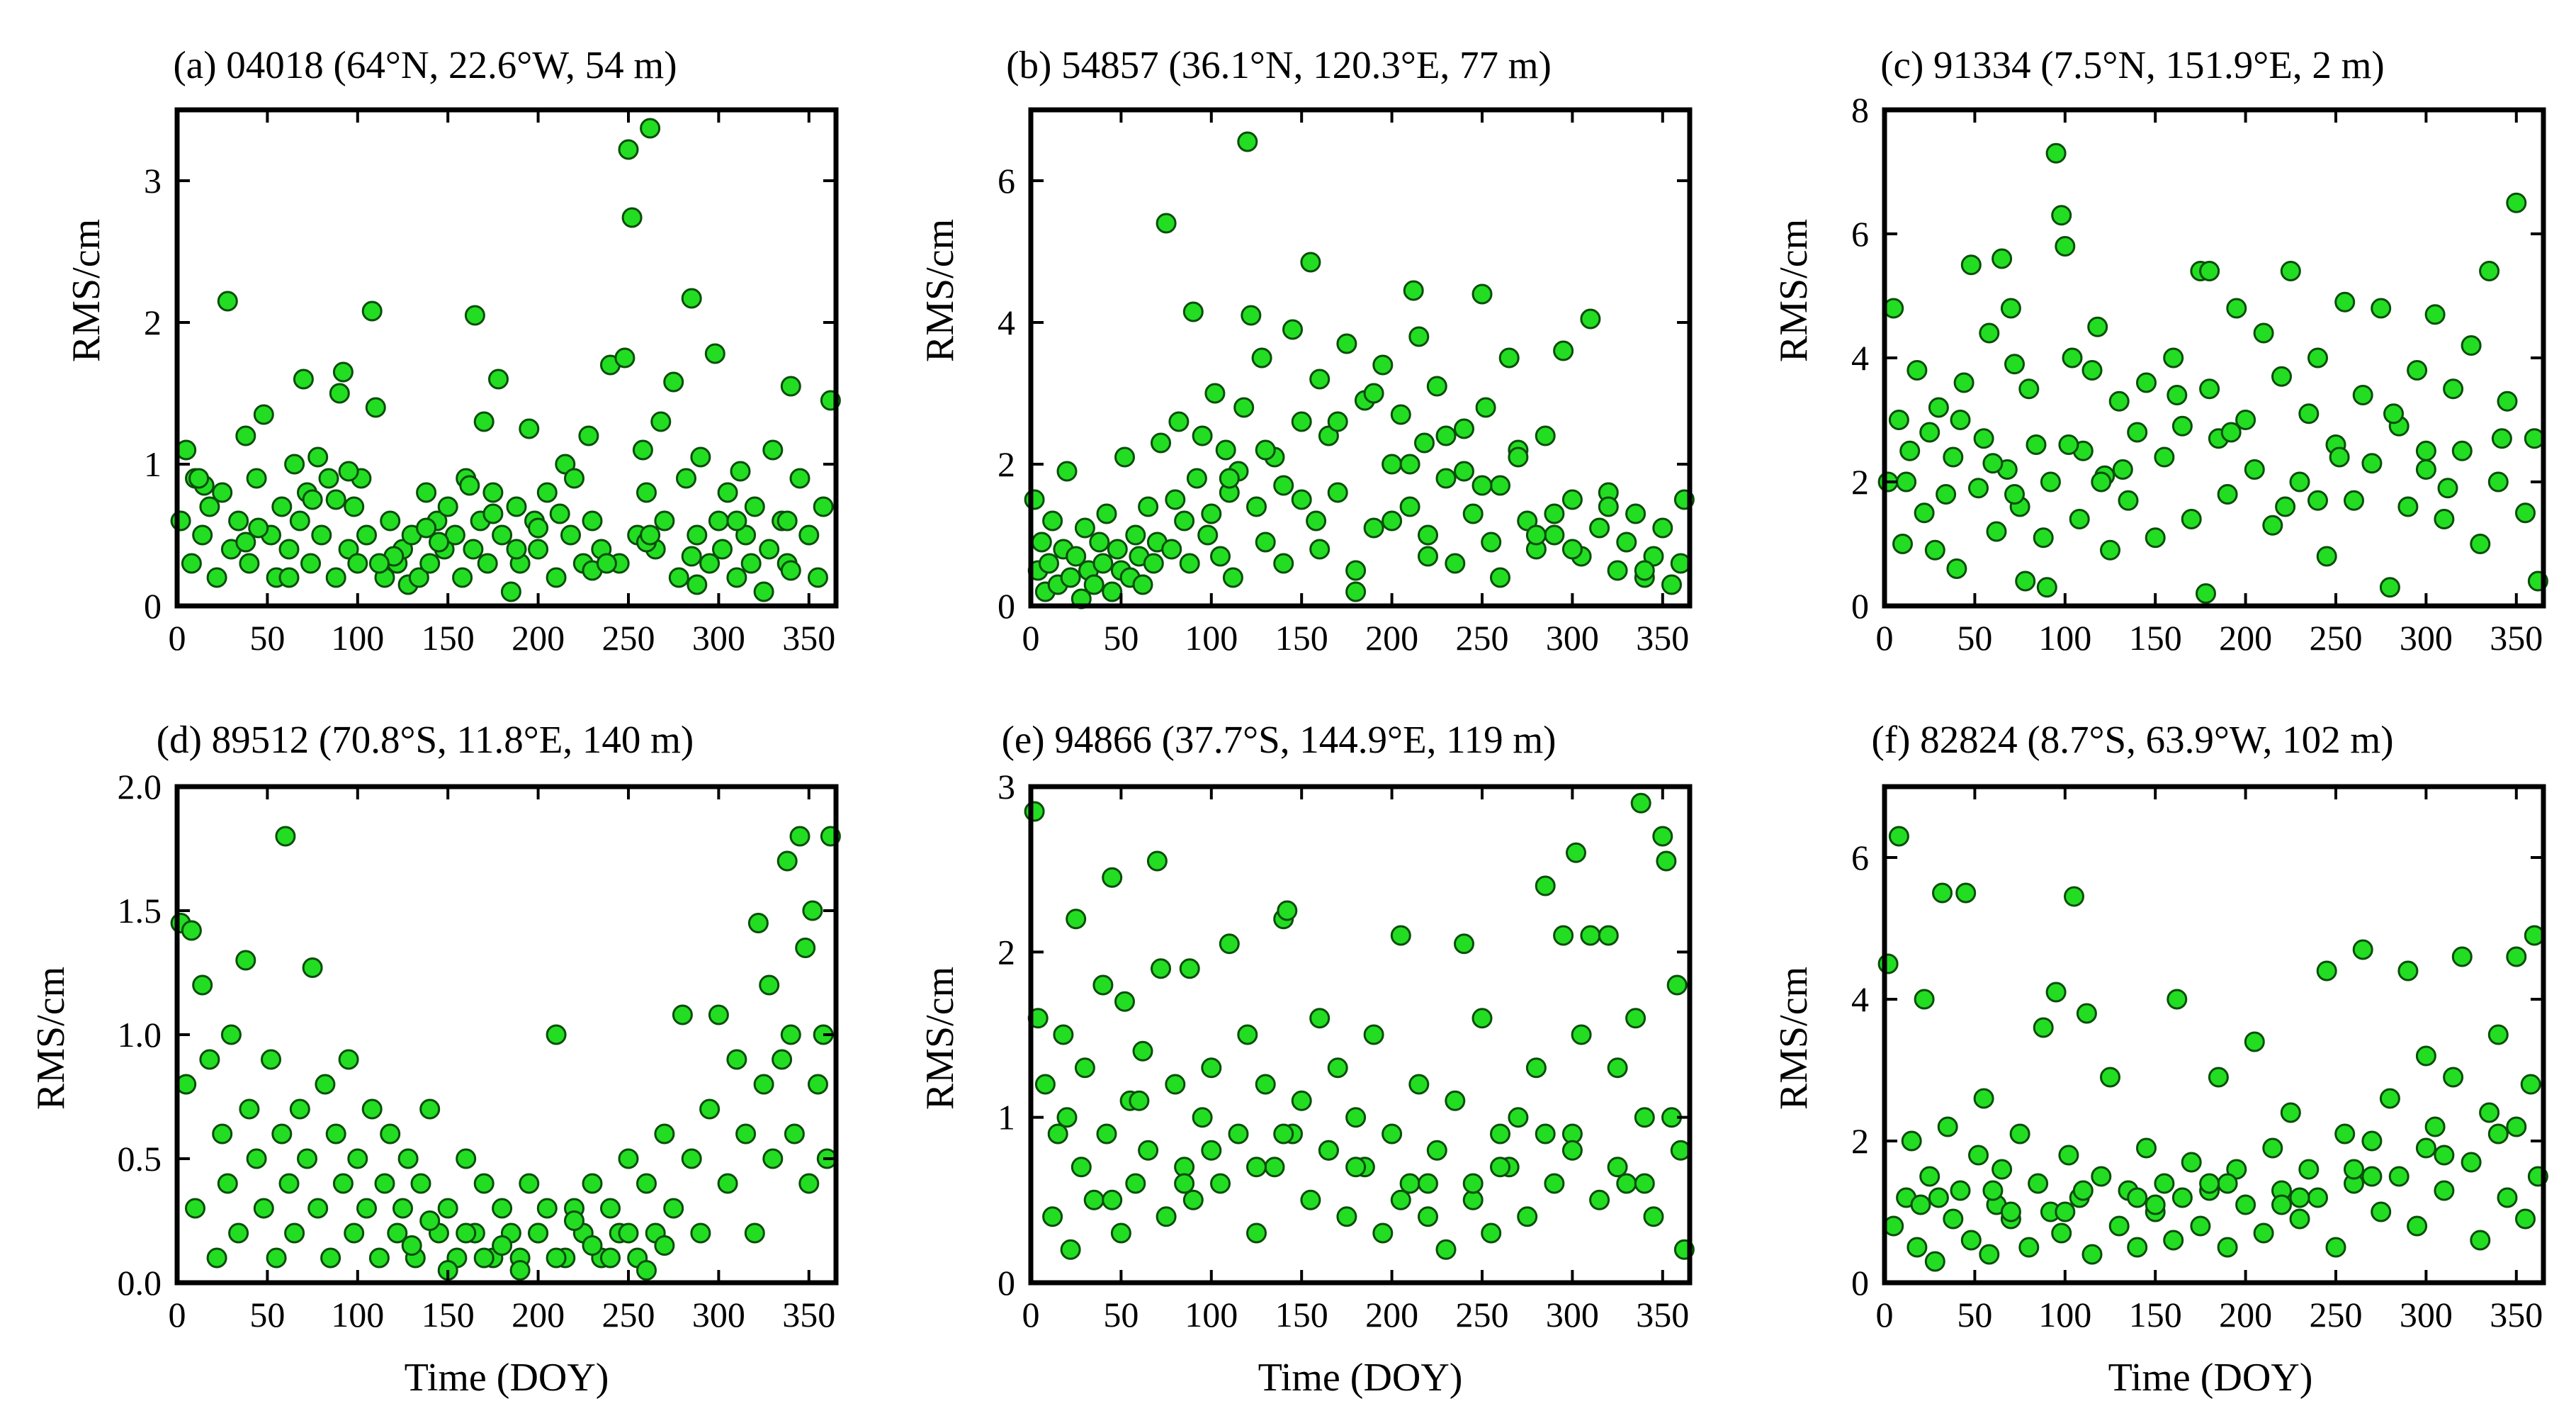 This screenshot has height=1428, width=2576. Describe the element at coordinates (1391, 1314) in the screenshot. I see `x-tick-label-e: 200` at that location.